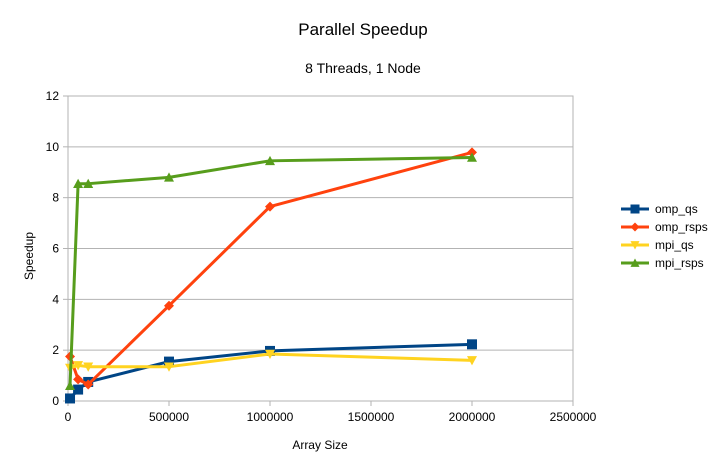  I want to click on legend-label: mpi_qs, so click(674, 245).